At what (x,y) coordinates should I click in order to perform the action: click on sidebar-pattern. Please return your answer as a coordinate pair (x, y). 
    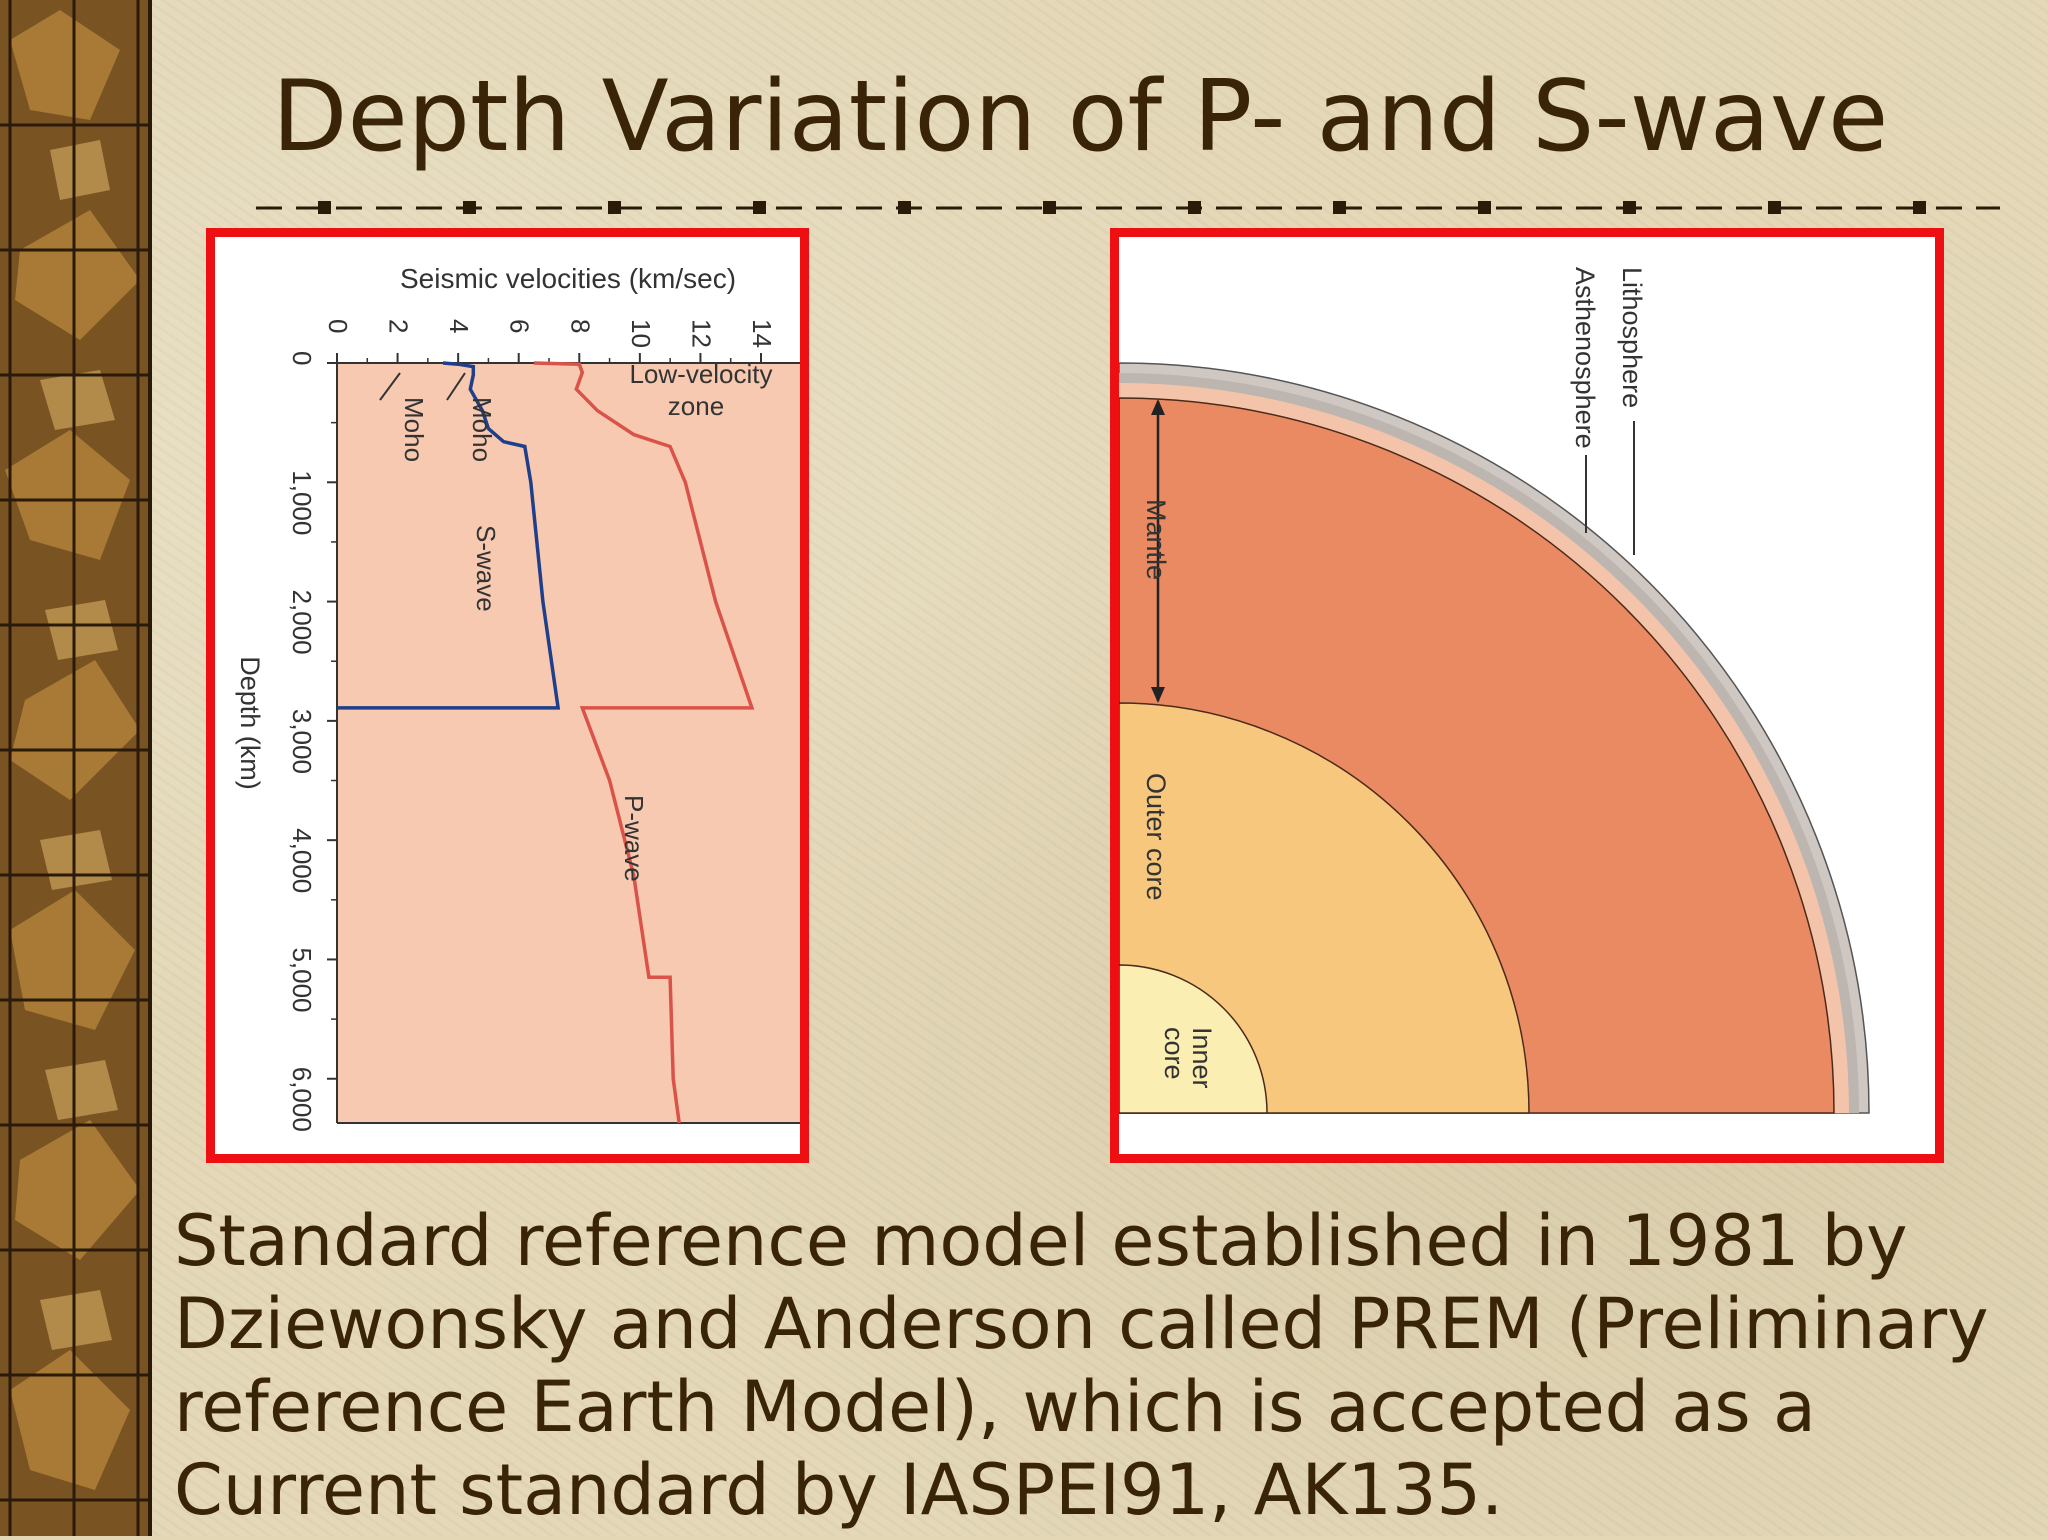
    Looking at the image, I should click on (74, 768).